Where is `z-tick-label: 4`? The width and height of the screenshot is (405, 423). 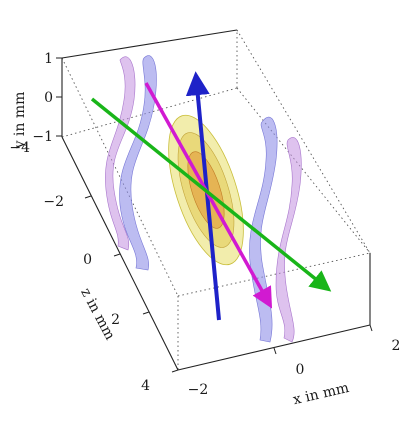 z-tick-label: 4 is located at coordinates (145, 386).